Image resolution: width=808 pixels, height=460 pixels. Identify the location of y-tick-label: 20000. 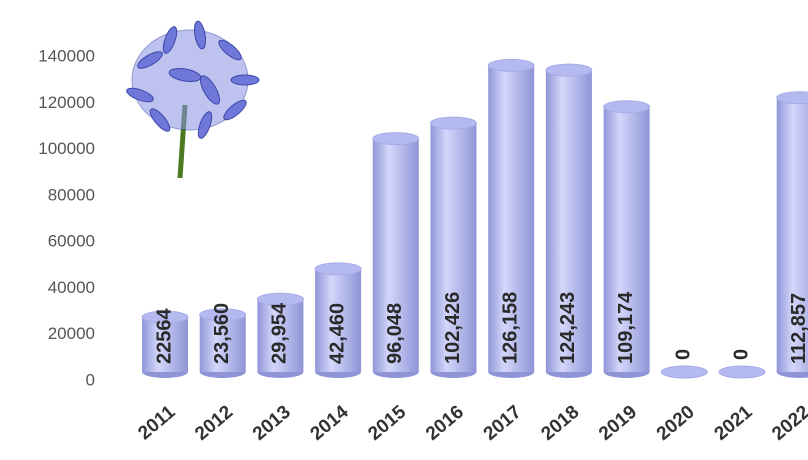
(71, 333).